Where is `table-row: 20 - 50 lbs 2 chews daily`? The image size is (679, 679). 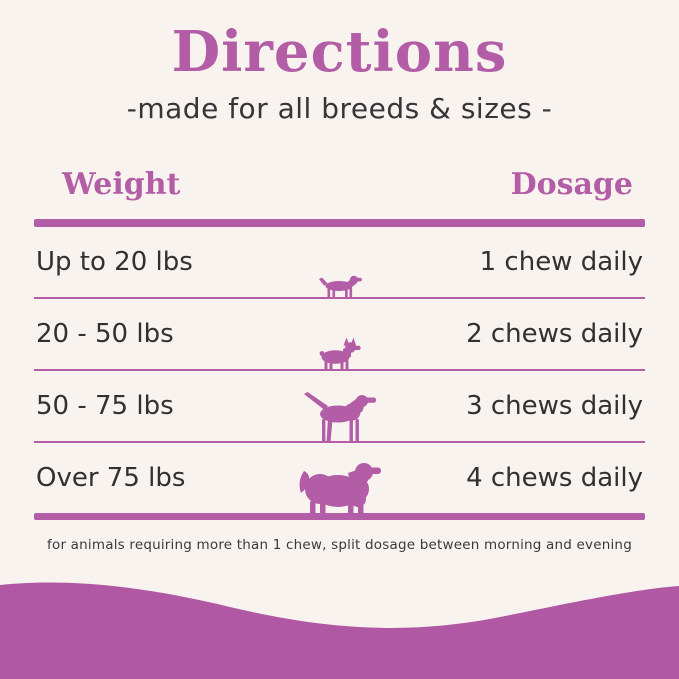
table-row: 20 - 50 lbs 2 chews daily is located at coordinates (339, 335).